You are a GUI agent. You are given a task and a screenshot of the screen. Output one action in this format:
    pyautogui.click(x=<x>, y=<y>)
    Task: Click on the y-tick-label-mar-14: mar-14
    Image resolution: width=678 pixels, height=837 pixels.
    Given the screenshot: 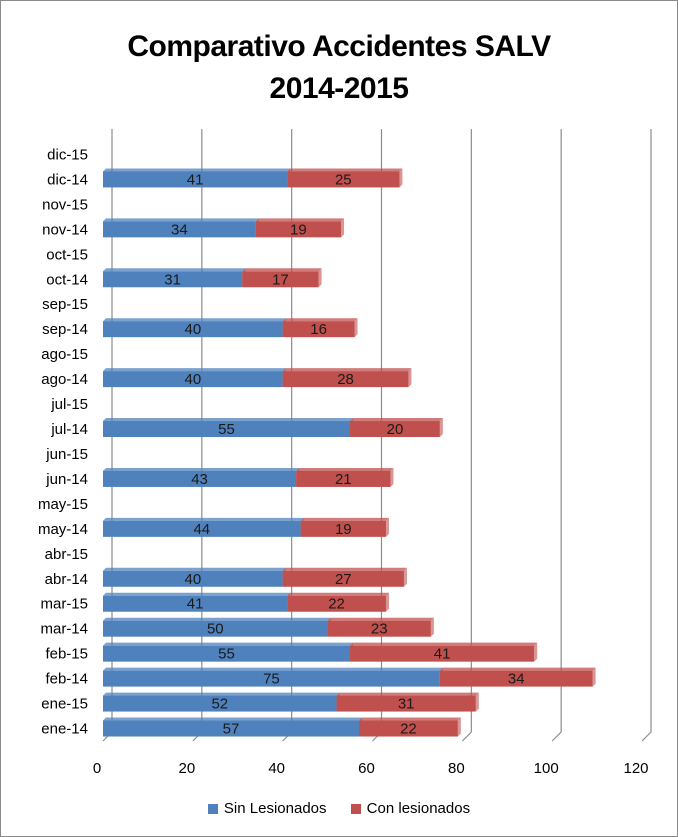 What is the action you would take?
    pyautogui.click(x=64, y=629)
    